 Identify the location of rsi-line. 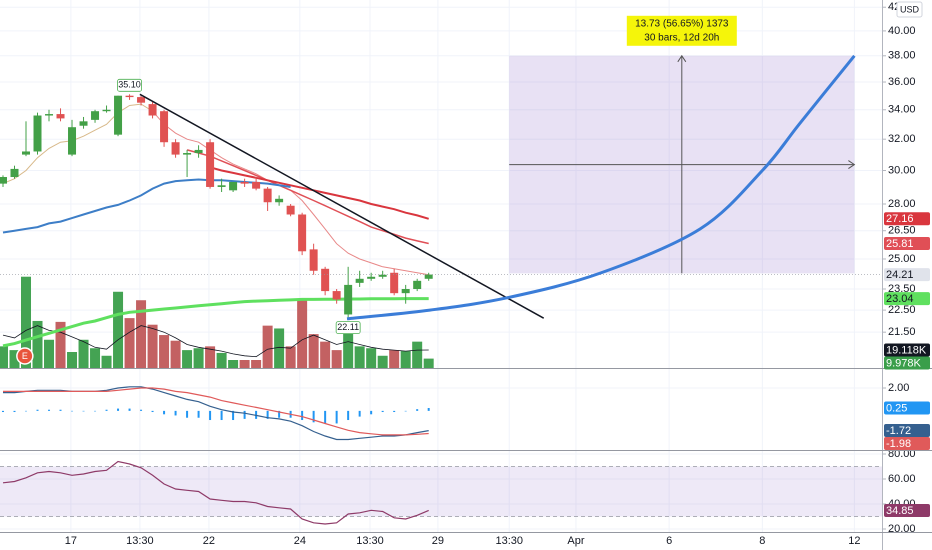
(215, 492).